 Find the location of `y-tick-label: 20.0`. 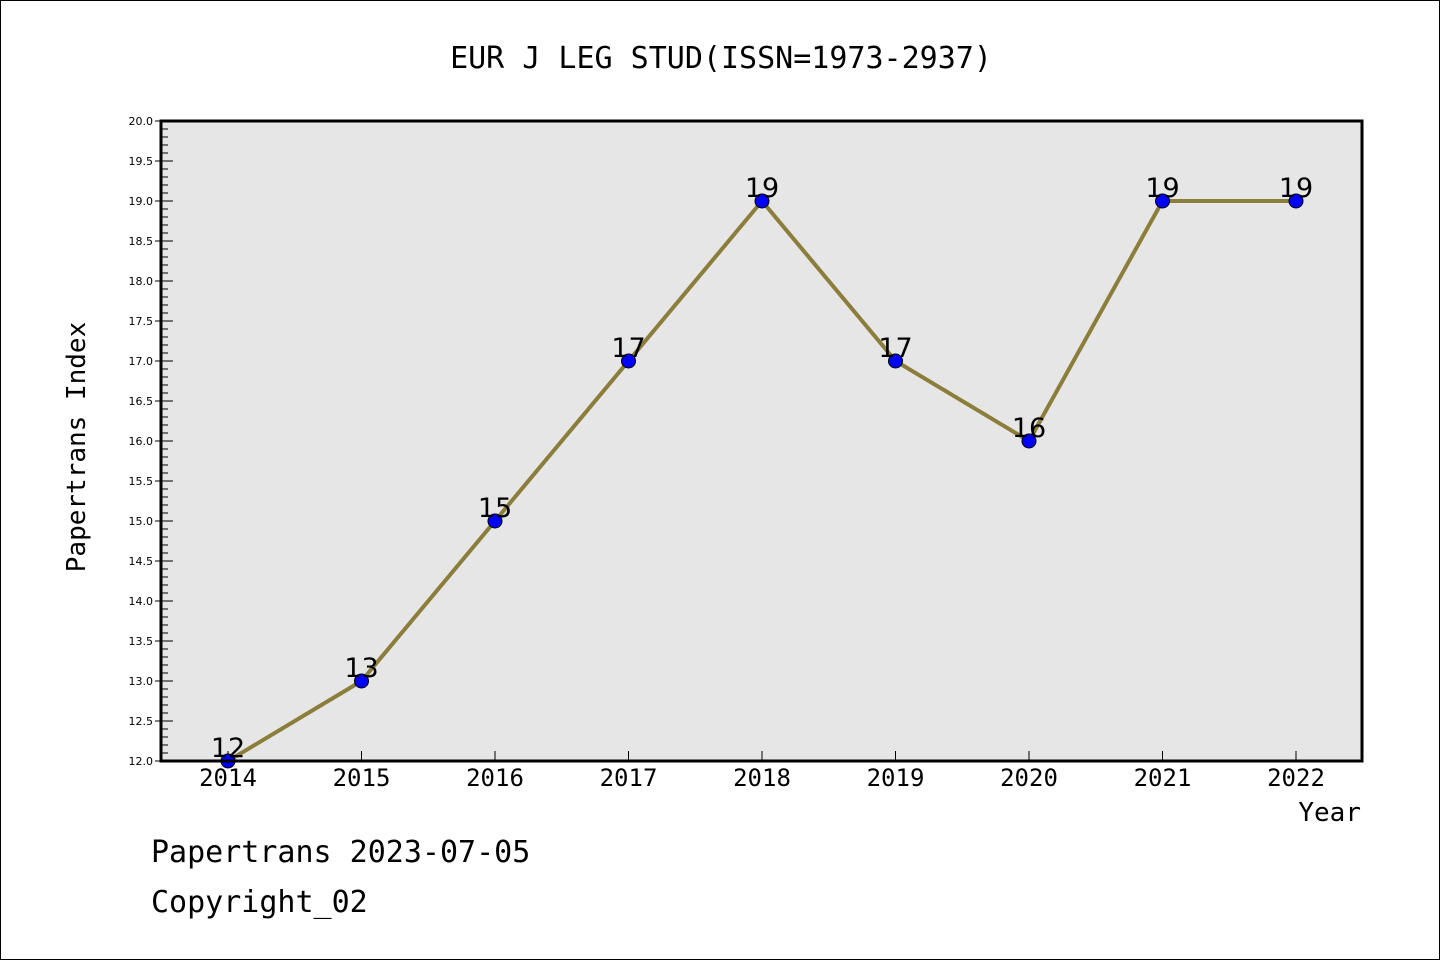

y-tick-label: 20.0 is located at coordinates (141, 121).